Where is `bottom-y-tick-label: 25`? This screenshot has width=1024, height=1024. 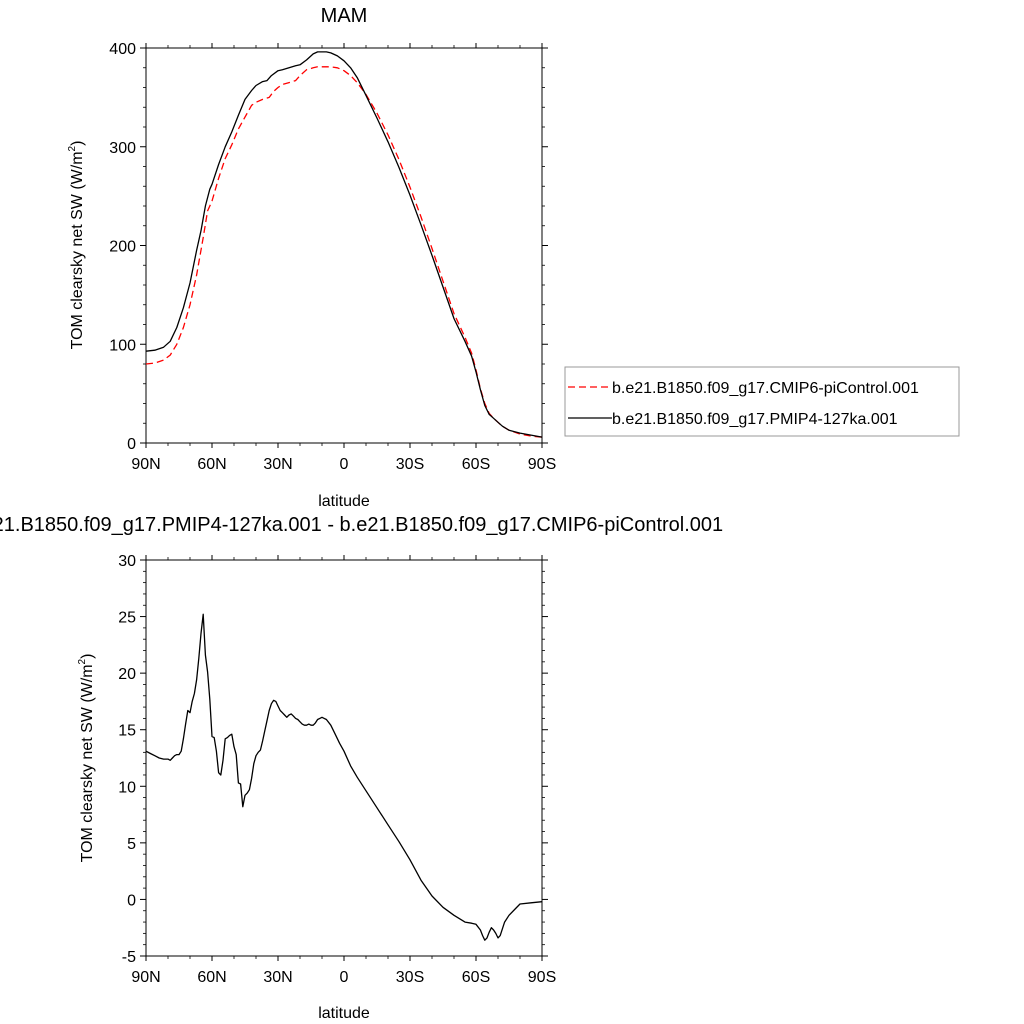
bottom-y-tick-label: 25 is located at coordinates (127, 618).